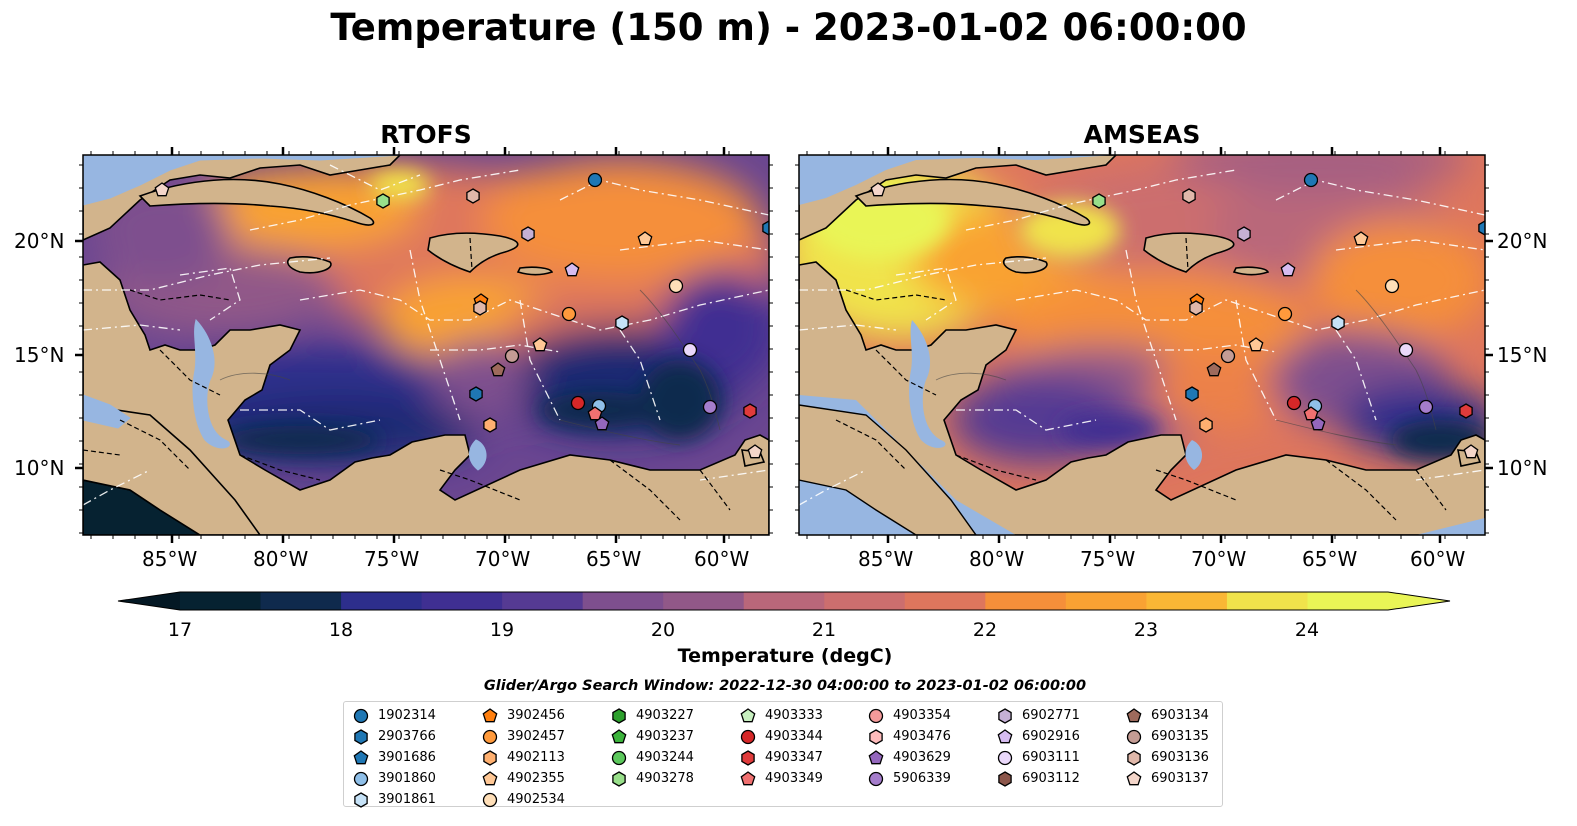 Image resolution: width=1577 pixels, height=826 pixels. What do you see at coordinates (1141, 379) in the screenshot?
I see `borders-amseas` at bounding box center [1141, 379].